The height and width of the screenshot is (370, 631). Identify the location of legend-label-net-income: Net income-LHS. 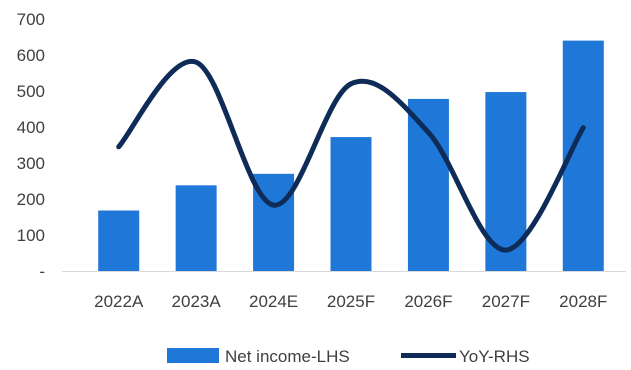
(287, 356).